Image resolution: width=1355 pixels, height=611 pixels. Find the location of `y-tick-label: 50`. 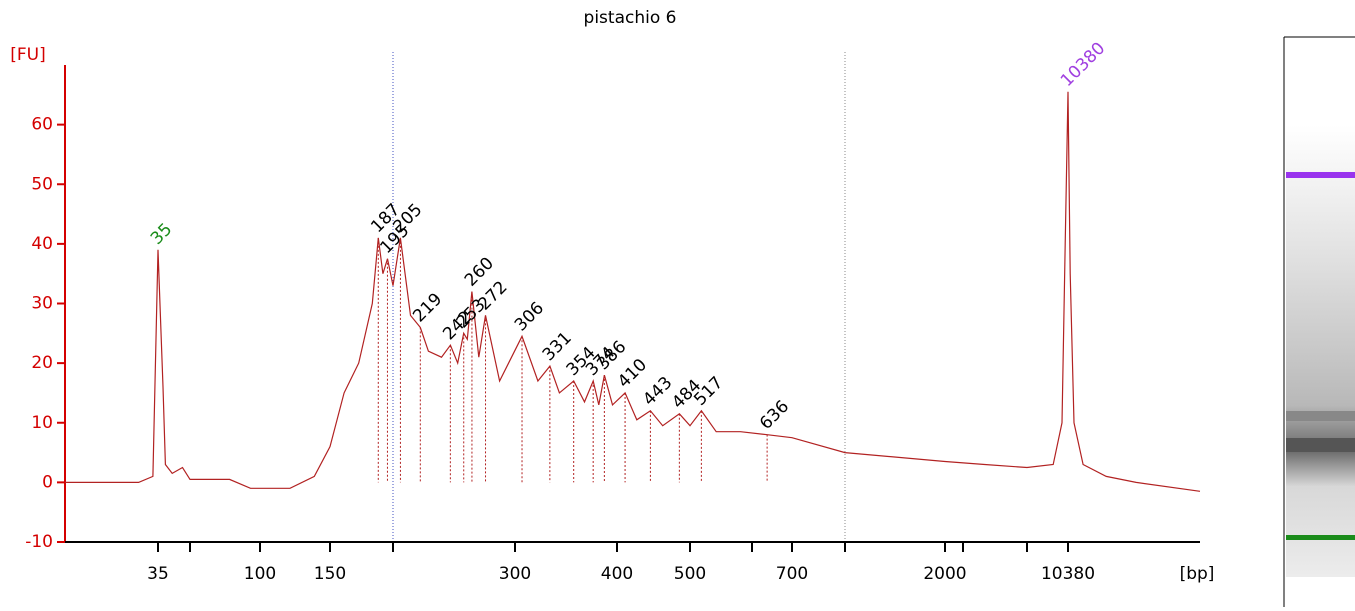

y-tick-label: 50 is located at coordinates (42, 184).